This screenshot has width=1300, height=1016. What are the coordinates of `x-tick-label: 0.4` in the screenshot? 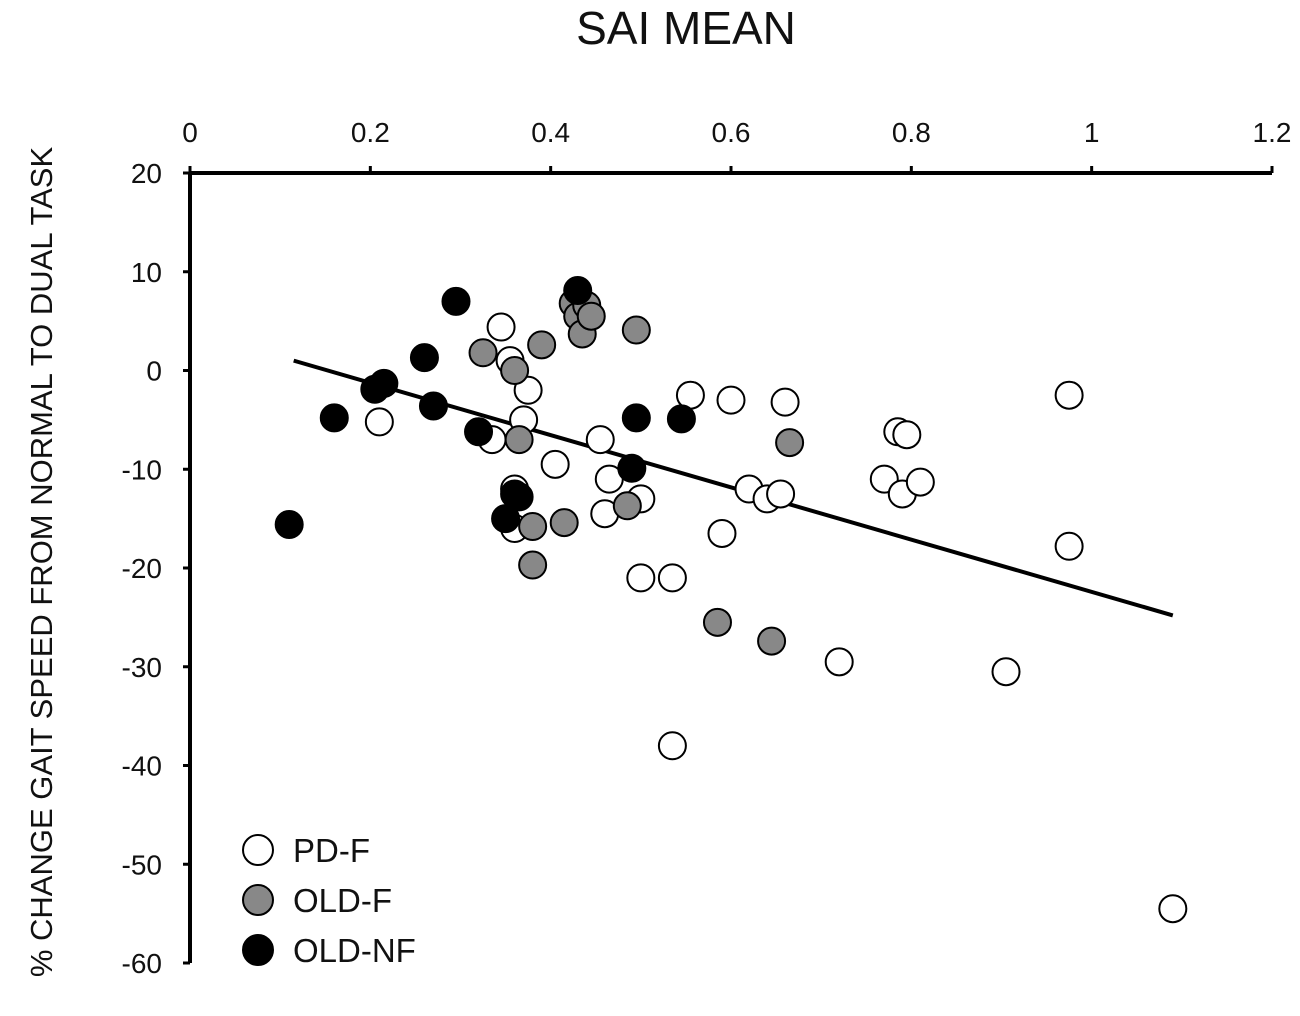 It's located at (550, 132).